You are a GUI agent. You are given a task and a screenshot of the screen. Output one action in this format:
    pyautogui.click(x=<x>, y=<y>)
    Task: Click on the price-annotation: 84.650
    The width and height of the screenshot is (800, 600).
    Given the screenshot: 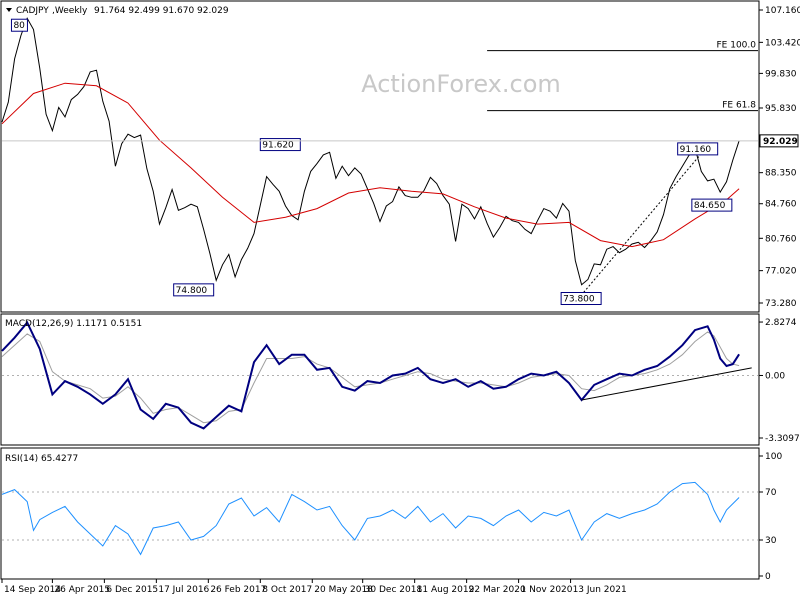 What is the action you would take?
    pyautogui.click(x=712, y=205)
    